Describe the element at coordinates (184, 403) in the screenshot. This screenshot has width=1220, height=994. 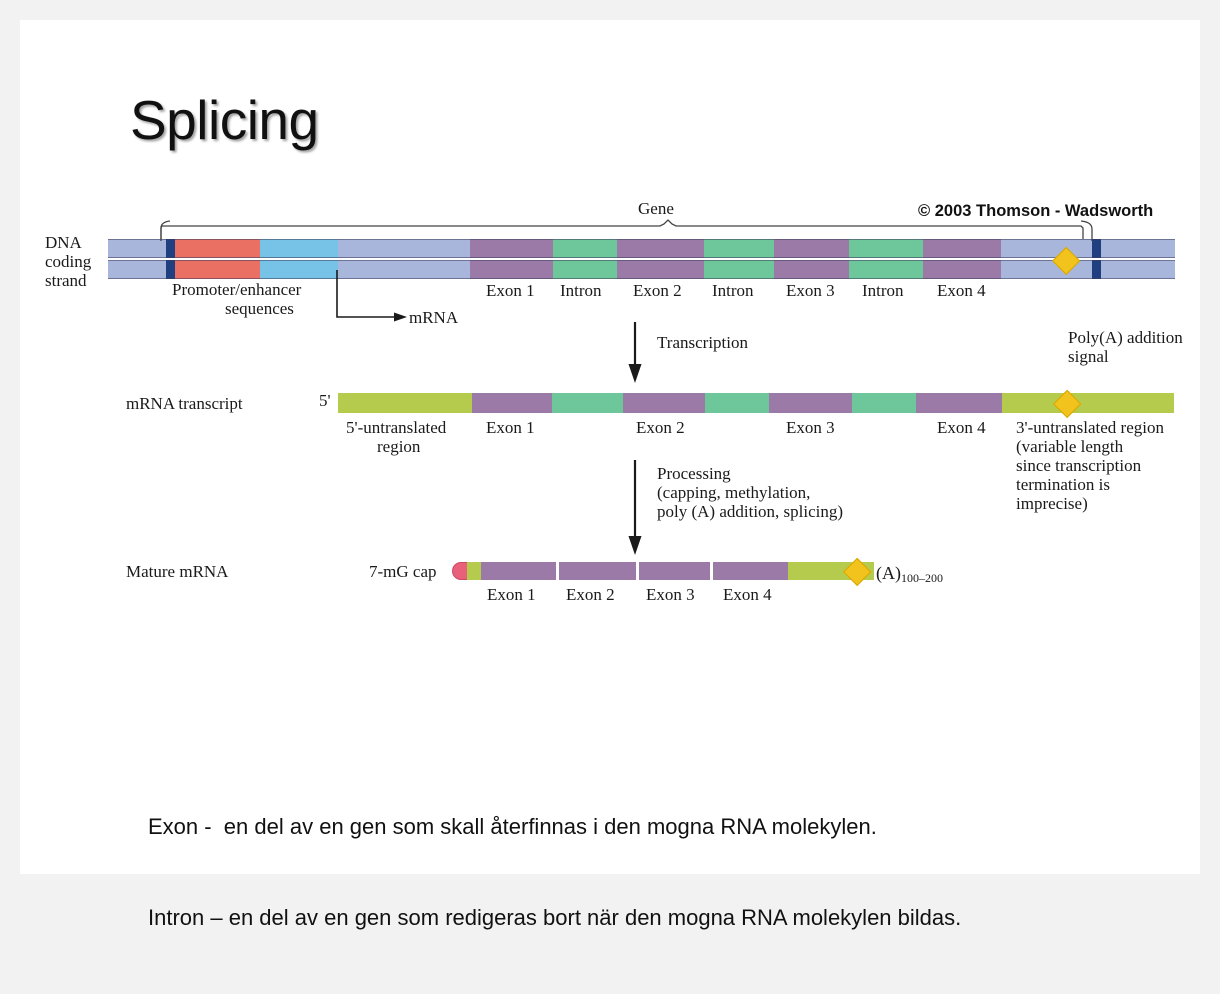
I see `mrna-transcript-label: mRNA transcript` at that location.